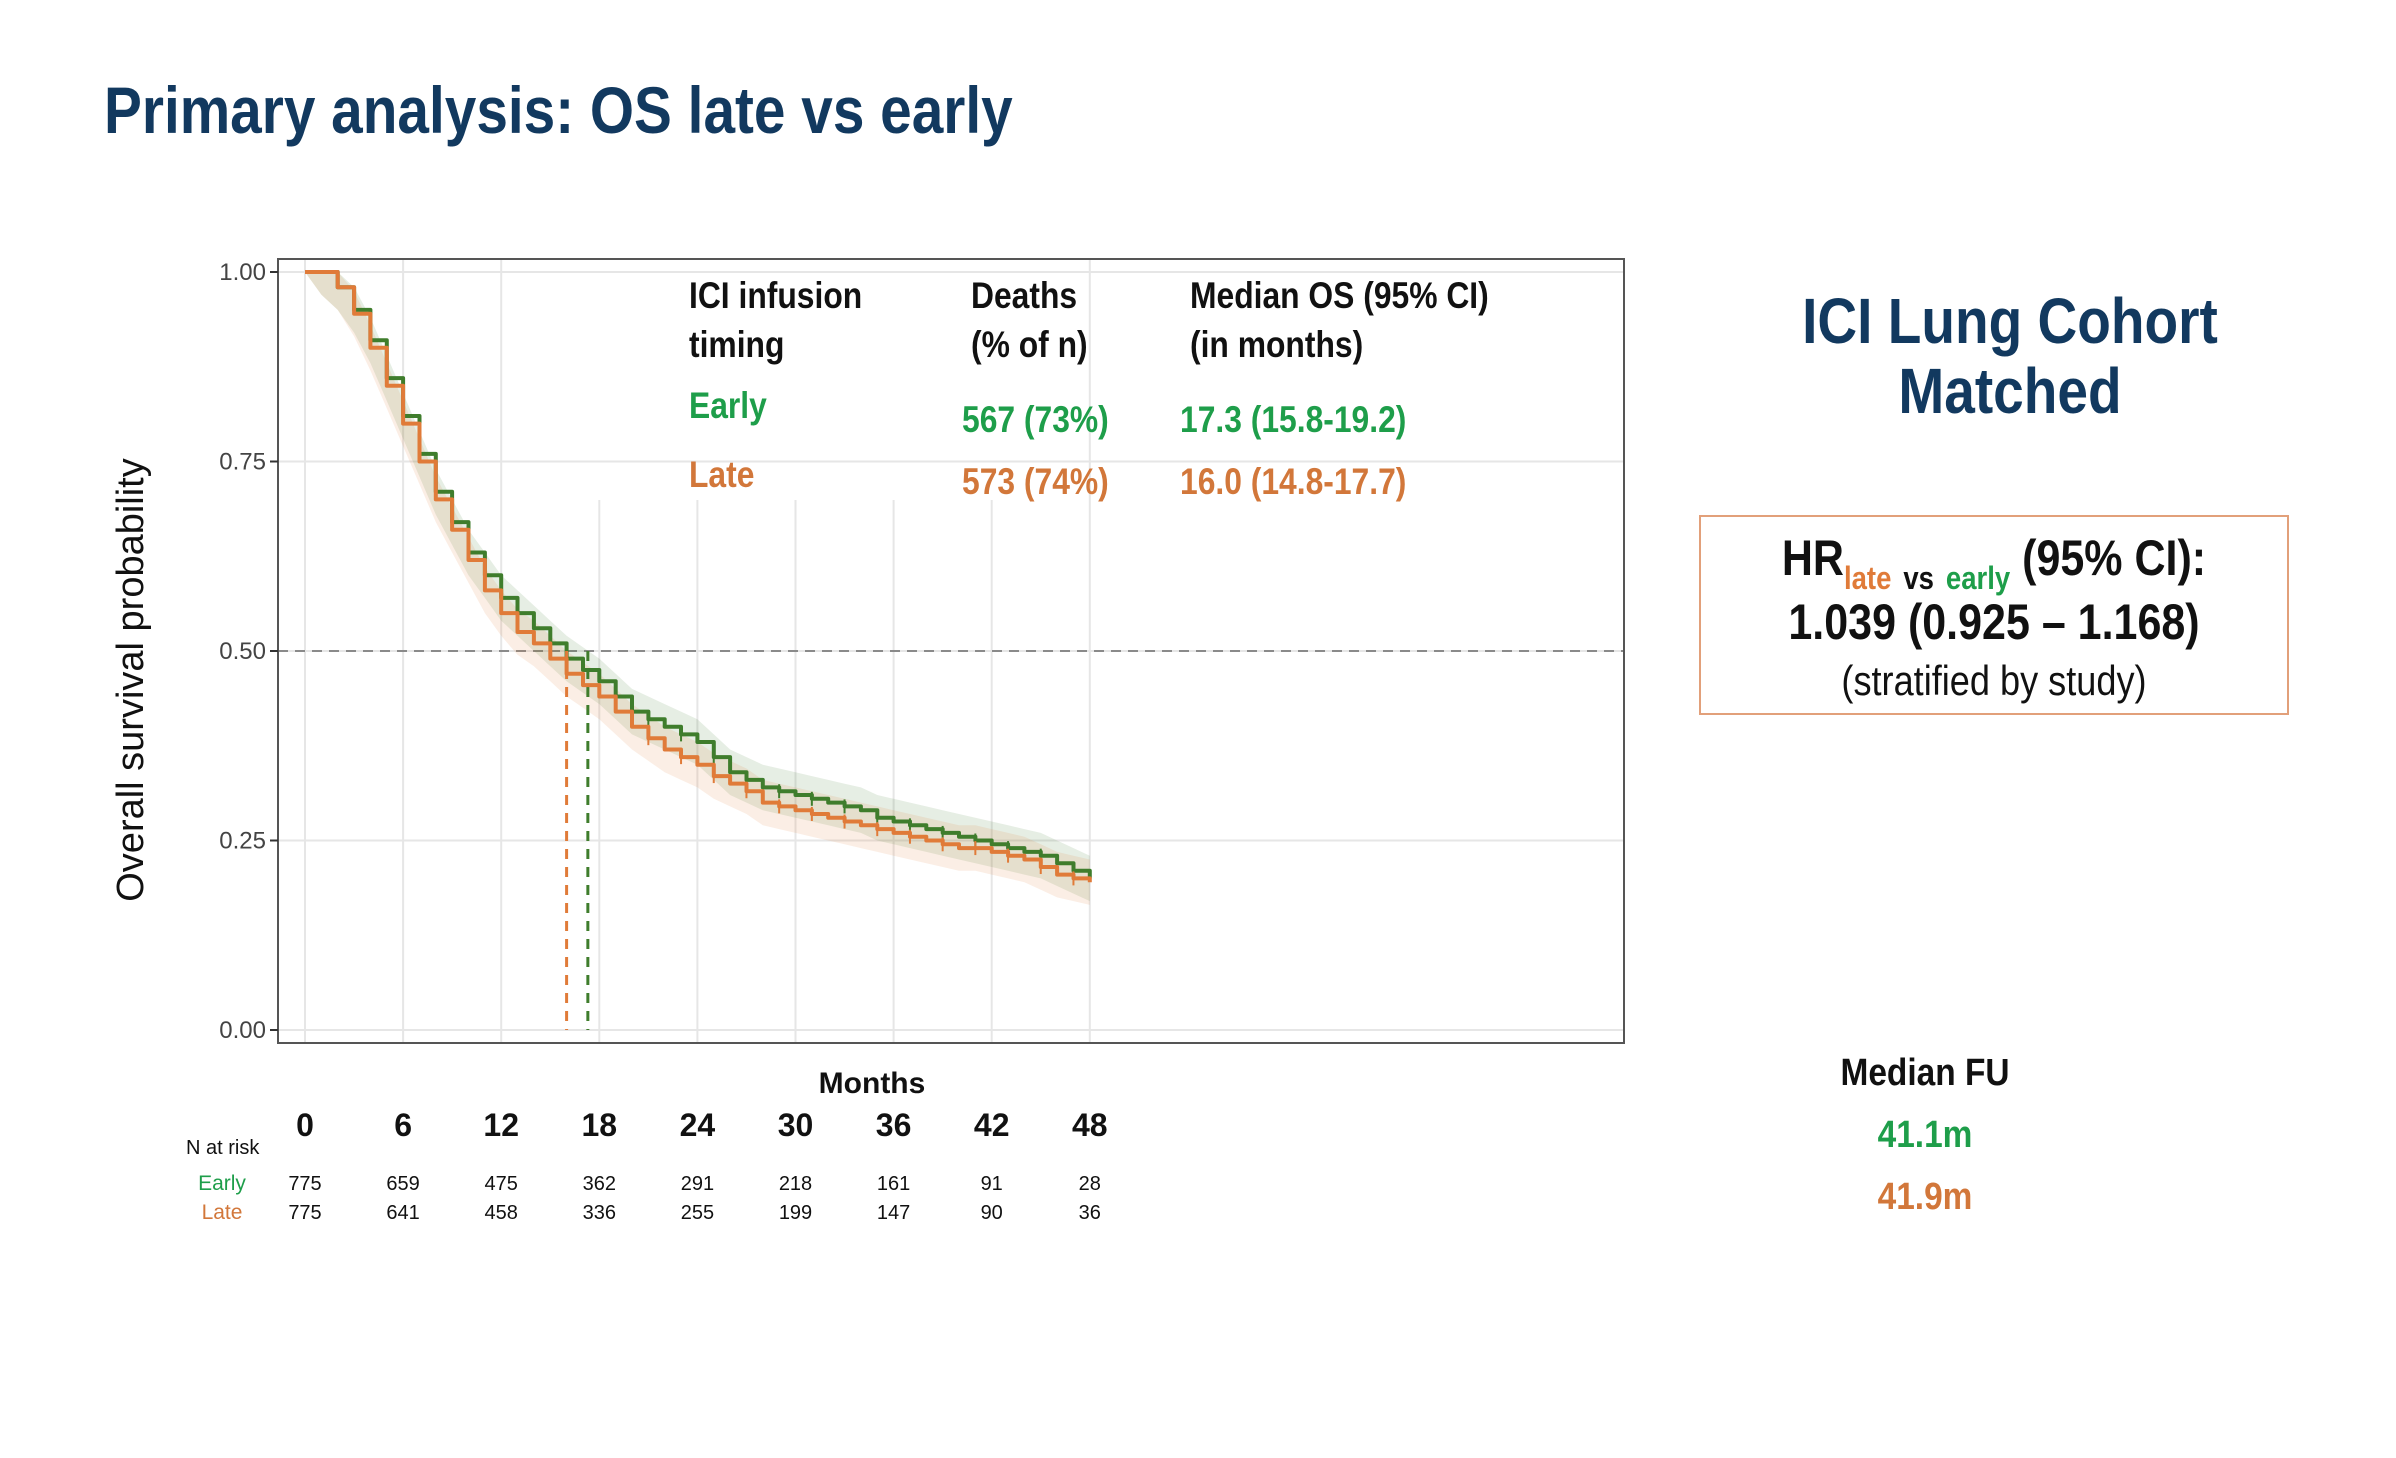 The image size is (2396, 1458). Describe the element at coordinates (697, 1184) in the screenshot. I see `risk-value: 291` at that location.